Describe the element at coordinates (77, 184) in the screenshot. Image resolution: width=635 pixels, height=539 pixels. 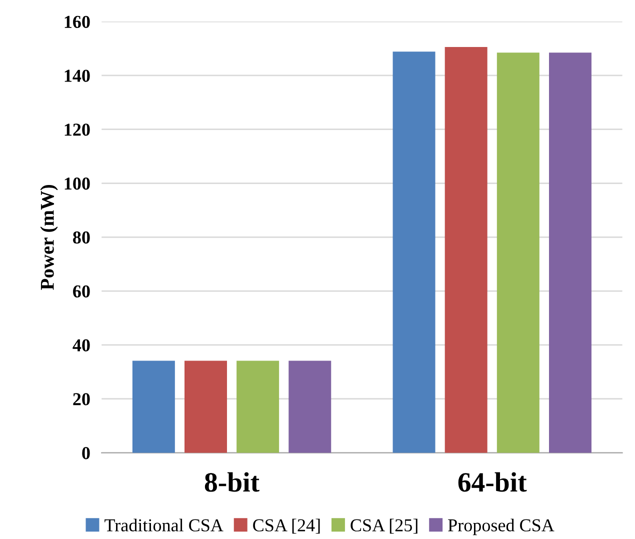
I see `y-tick-label: 100` at that location.